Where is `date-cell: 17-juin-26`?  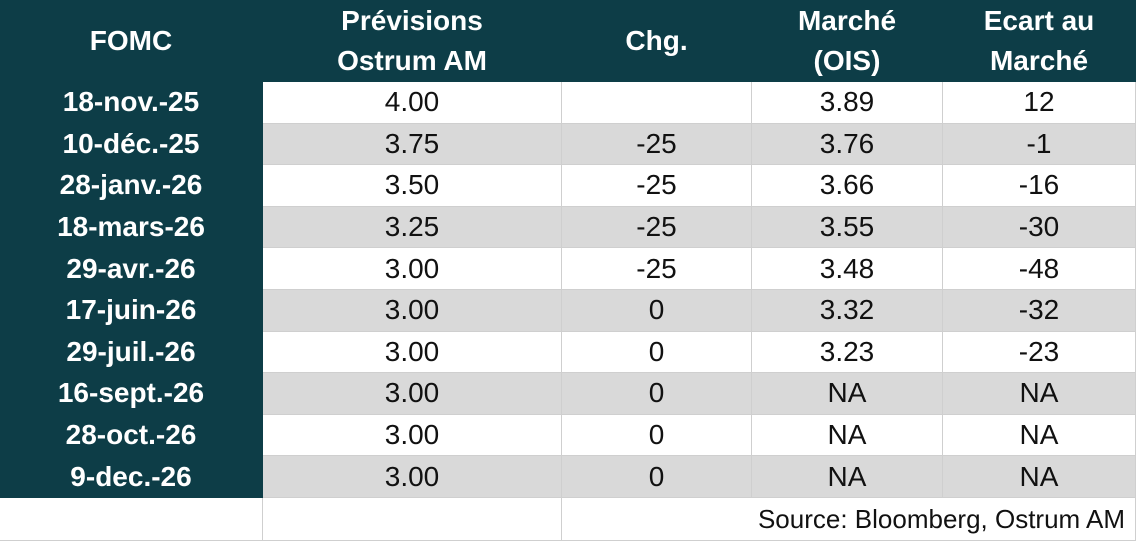 date-cell: 17-juin-26 is located at coordinates (131, 311).